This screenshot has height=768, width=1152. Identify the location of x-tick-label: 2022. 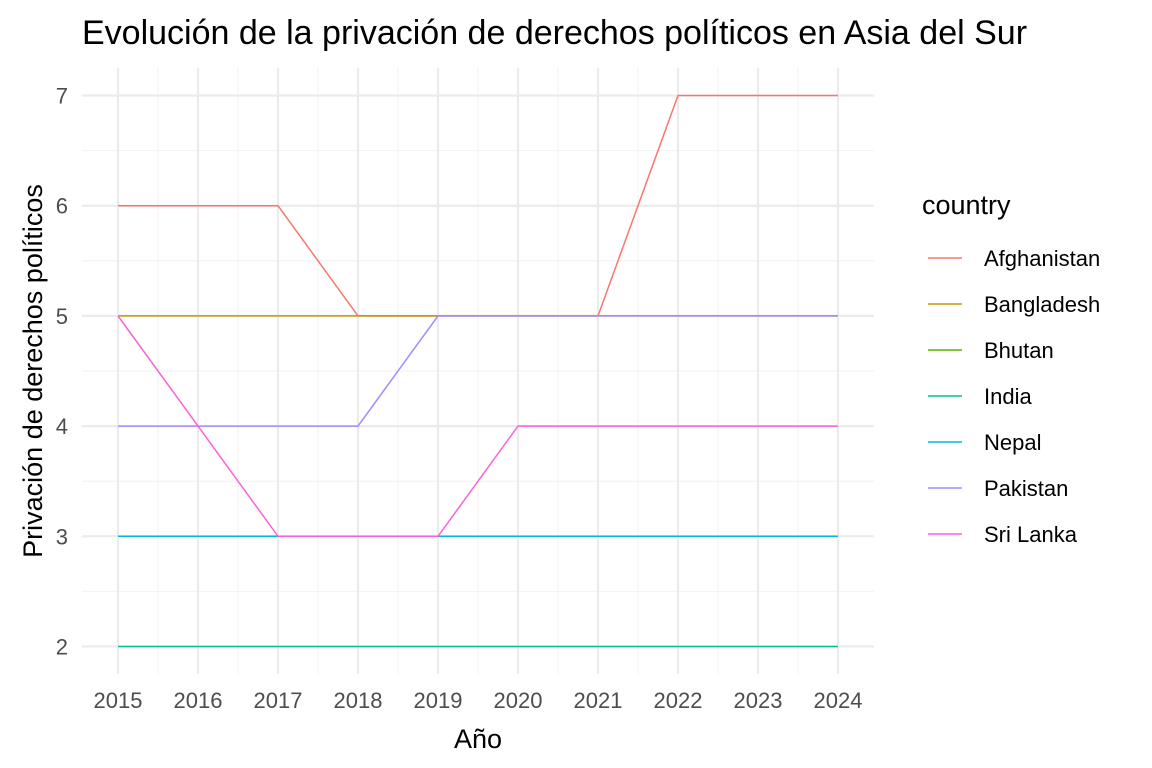
(678, 700).